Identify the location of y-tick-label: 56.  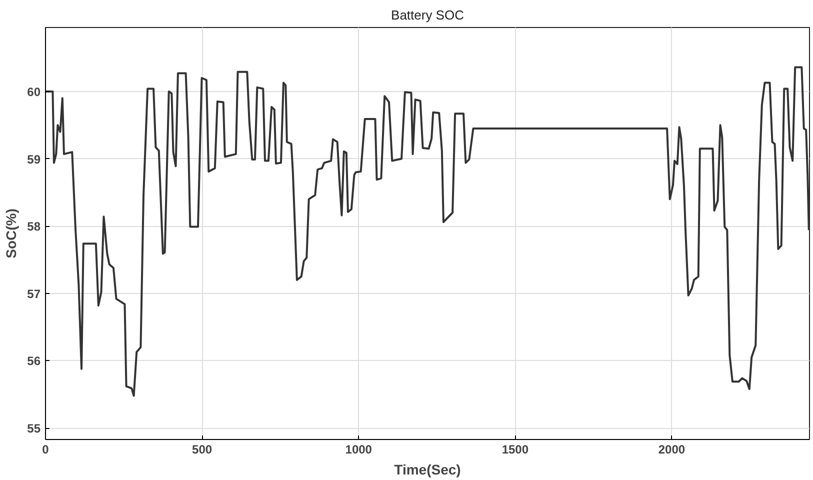
(34, 361).